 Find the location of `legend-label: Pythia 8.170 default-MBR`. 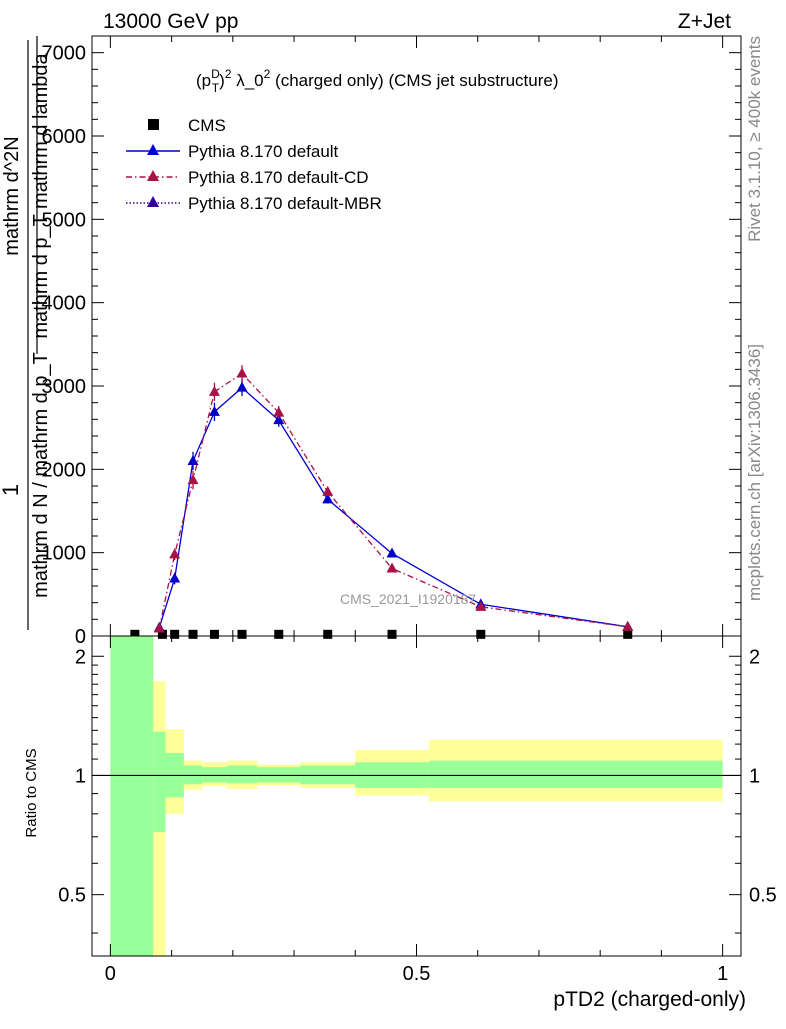

legend-label: Pythia 8.170 default-MBR is located at coordinates (285, 203).